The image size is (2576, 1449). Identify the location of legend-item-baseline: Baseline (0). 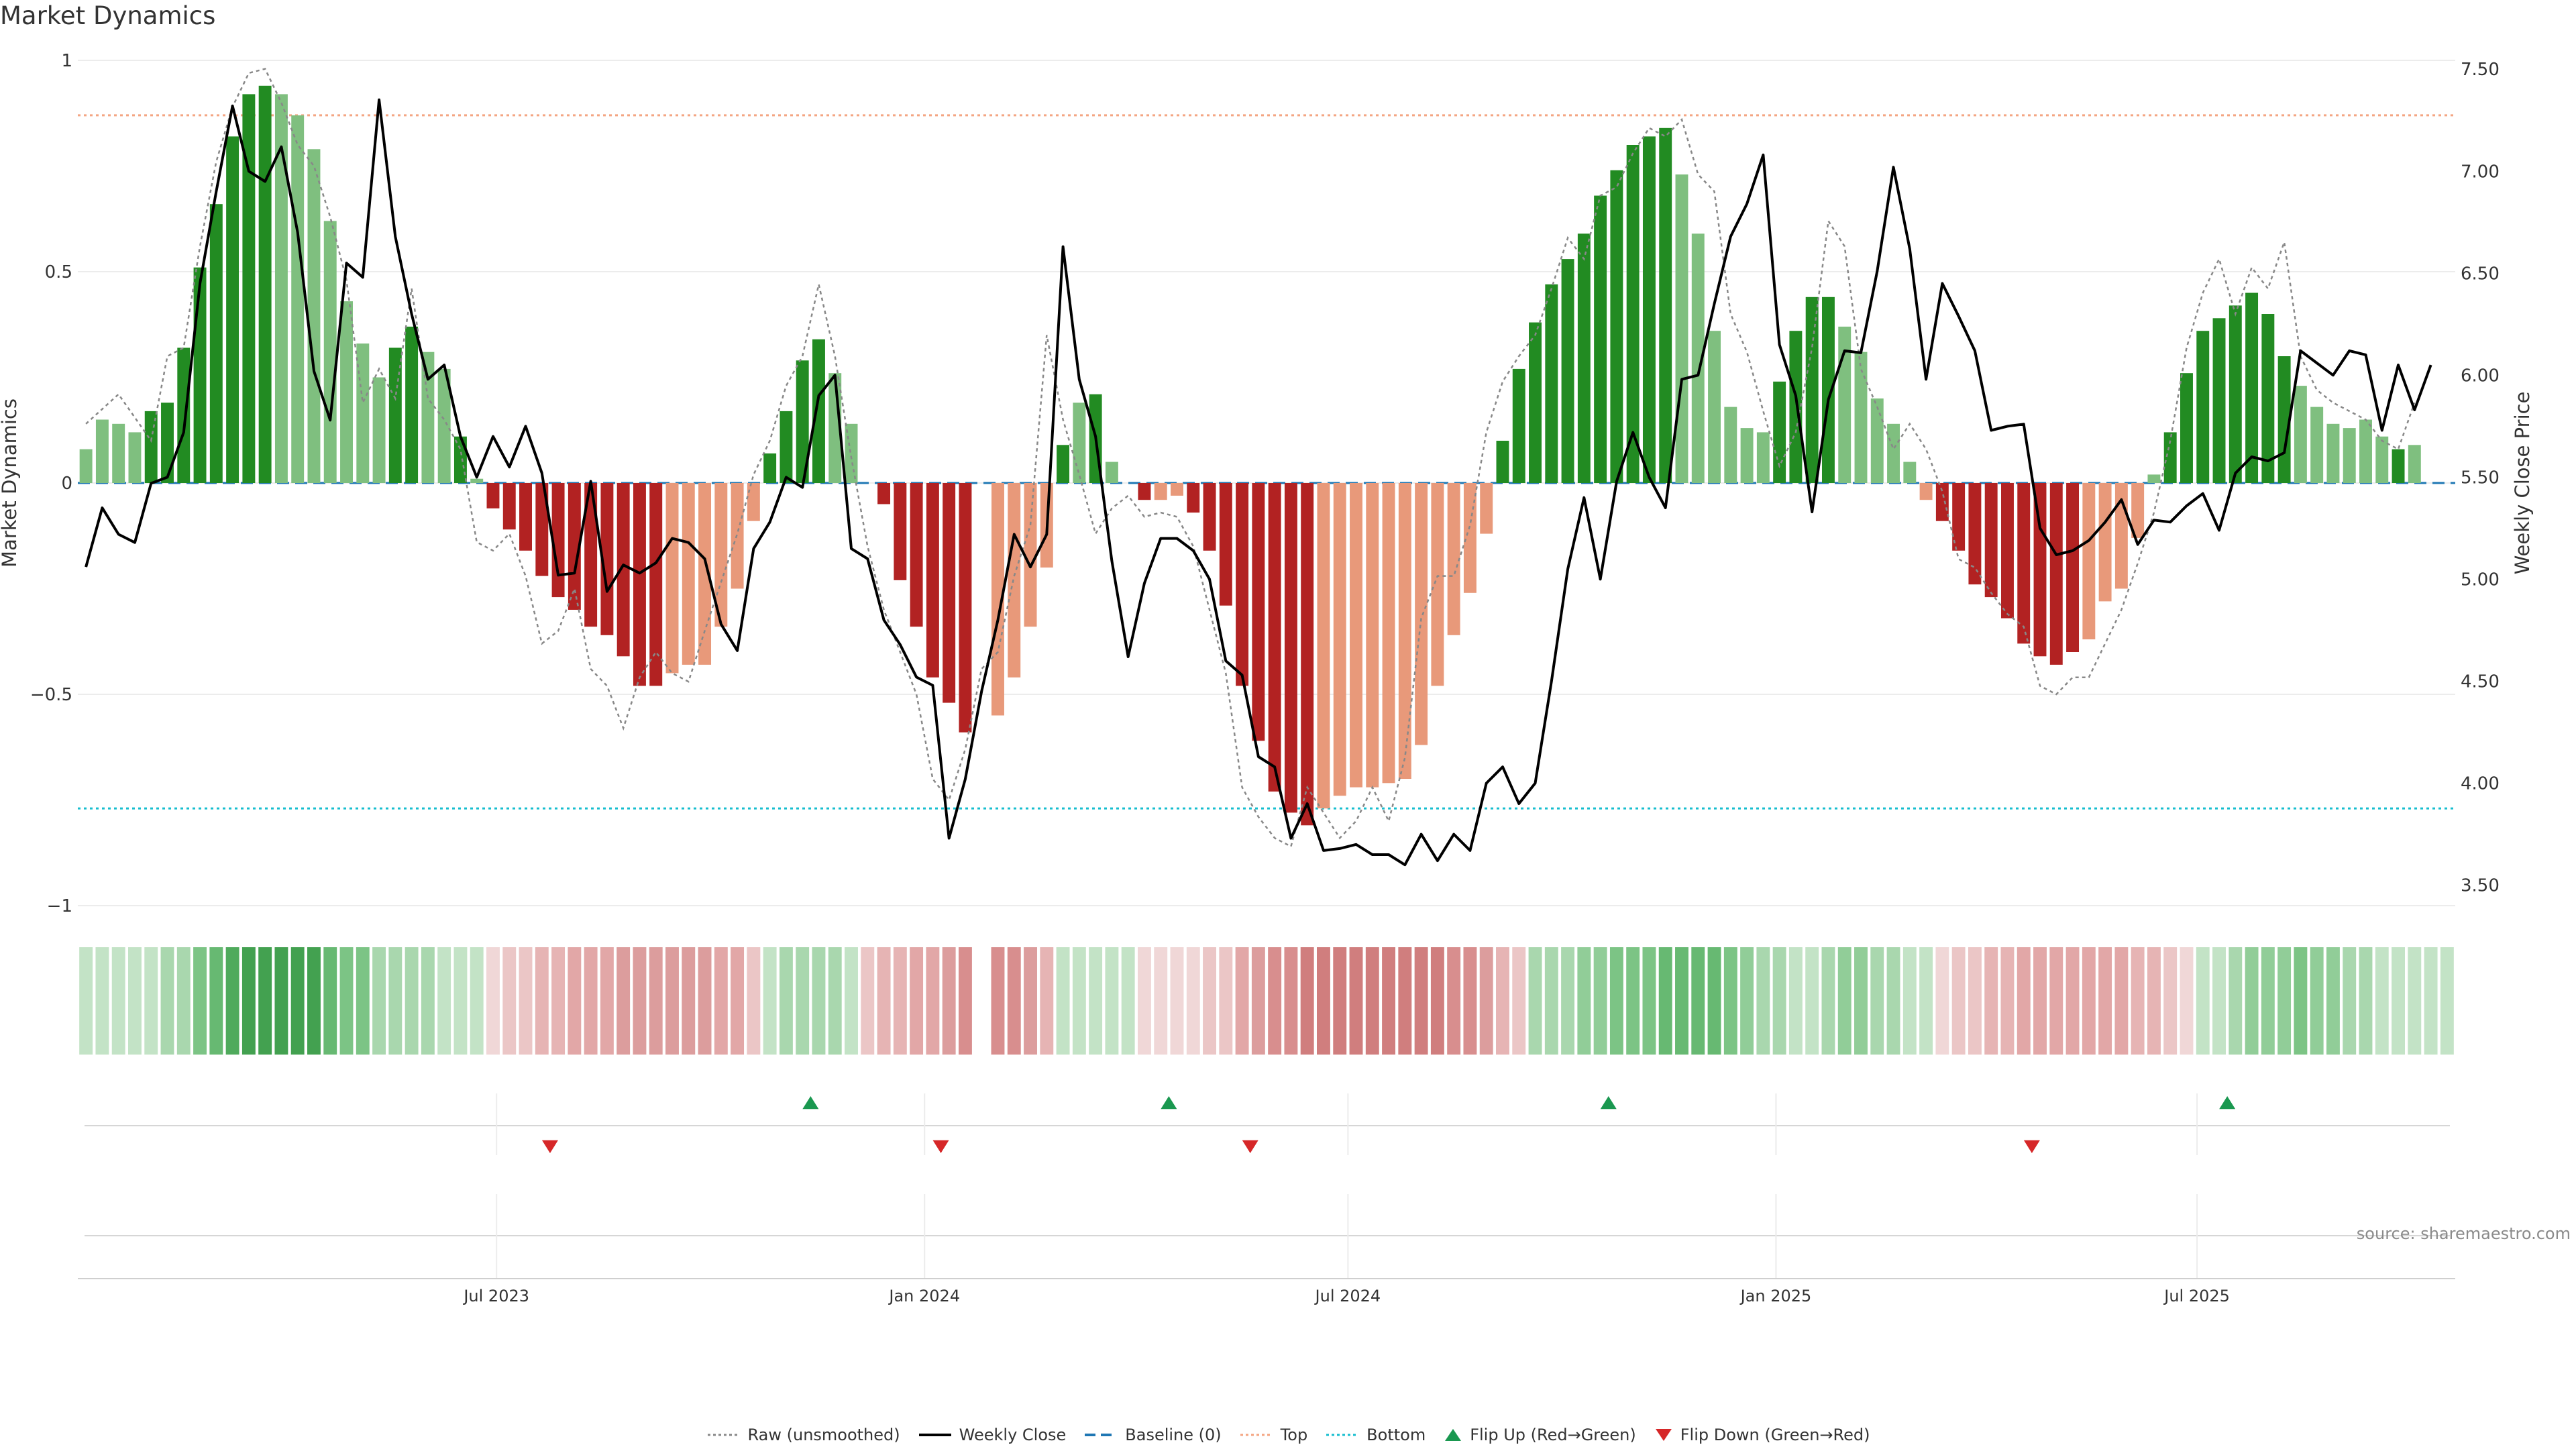
(1152, 1435).